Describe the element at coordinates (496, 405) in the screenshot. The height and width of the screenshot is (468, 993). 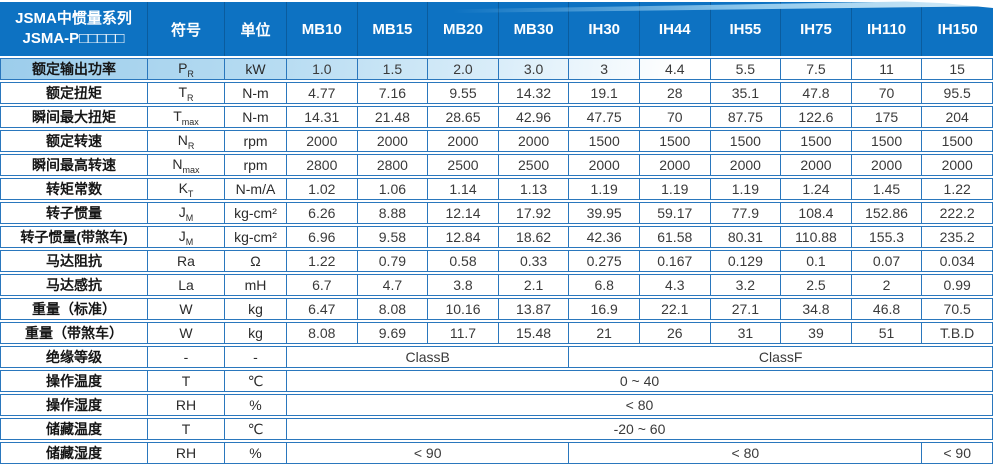
I see `spec-row: 操作湿度 RH% < 80` at that location.